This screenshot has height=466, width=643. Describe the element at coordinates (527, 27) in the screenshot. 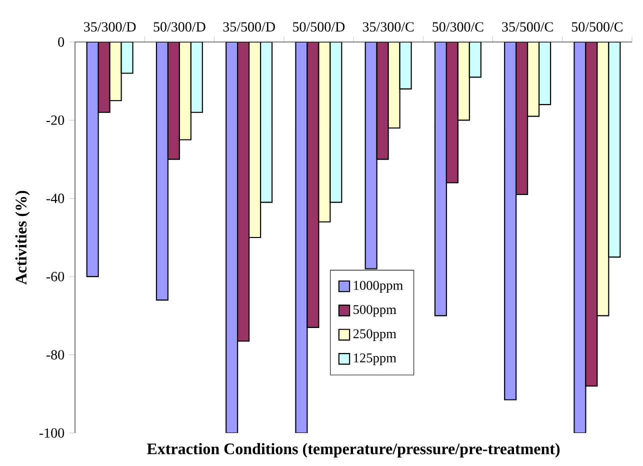

I see `x-tick-label: 35/500/C` at that location.